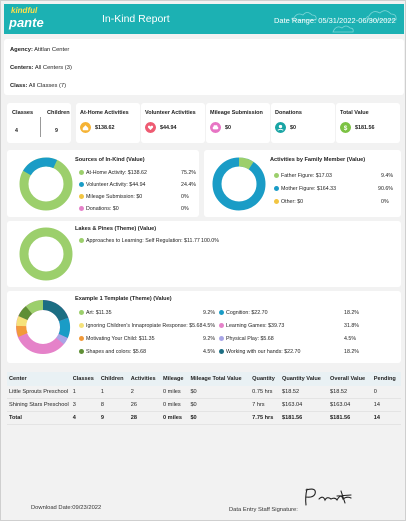 Image resolution: width=406 pixels, height=521 pixels. Describe the element at coordinates (144, 379) in the screenshot. I see `col-activities: Activities` at that location.